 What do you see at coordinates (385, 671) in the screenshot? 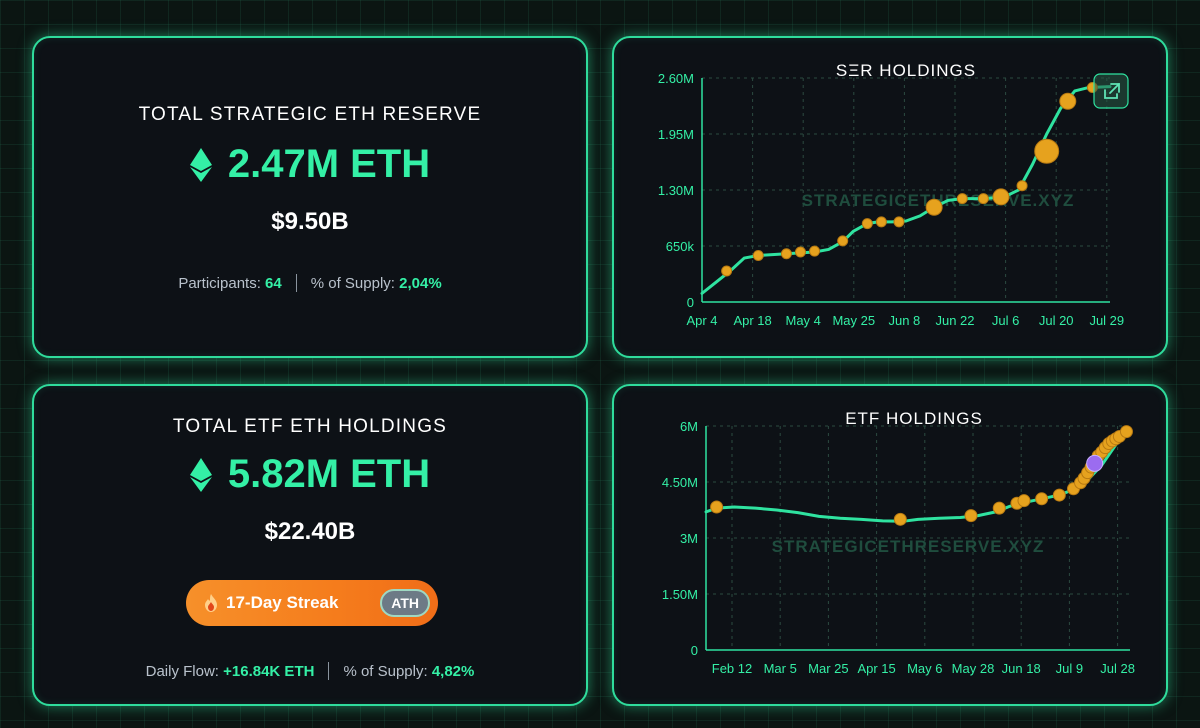
I see `etf-supply-label: % of Supply:` at bounding box center [385, 671].